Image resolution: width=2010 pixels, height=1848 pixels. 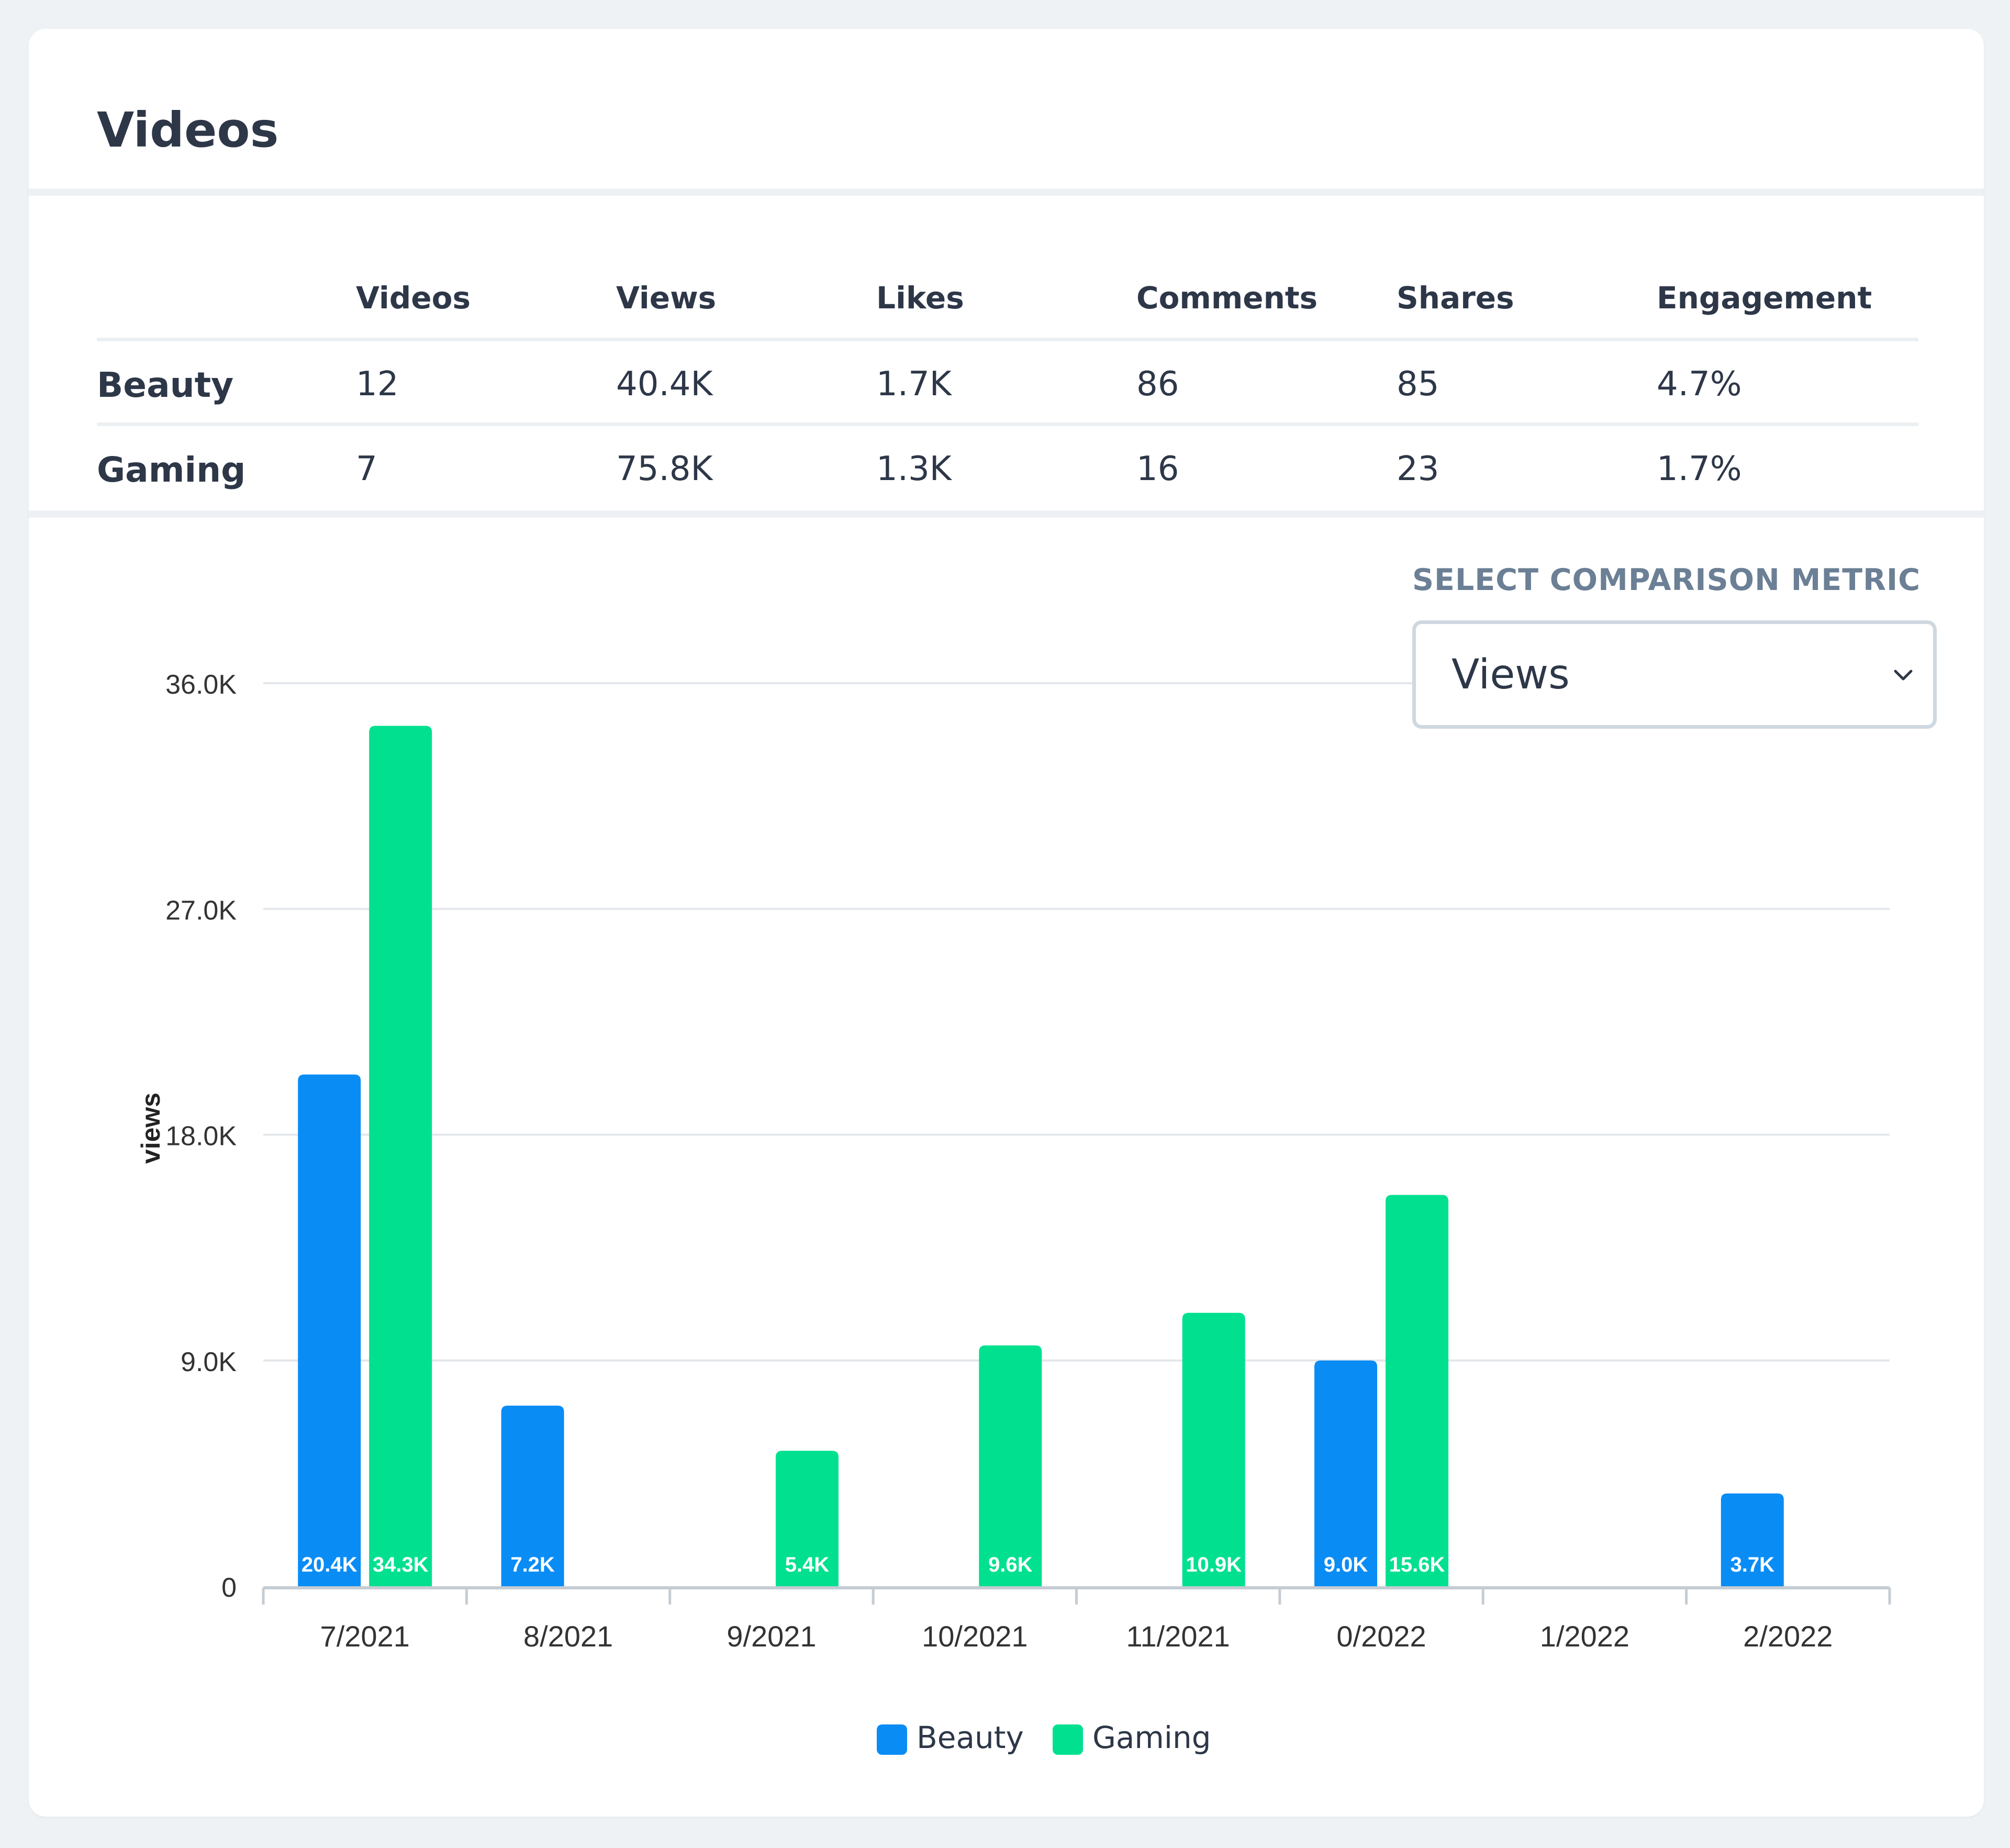 I want to click on page-title: Videos, so click(x=188, y=130).